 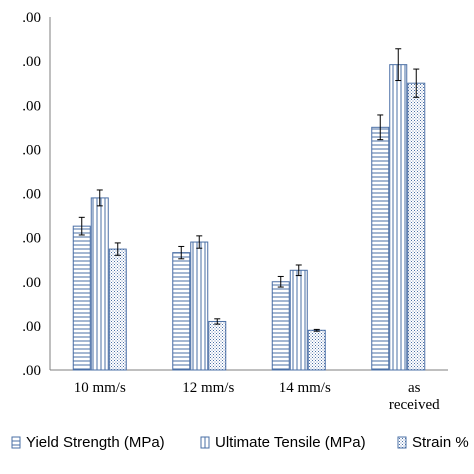 I want to click on legend-label: Ultimate Tensile (MPa), so click(x=290, y=442).